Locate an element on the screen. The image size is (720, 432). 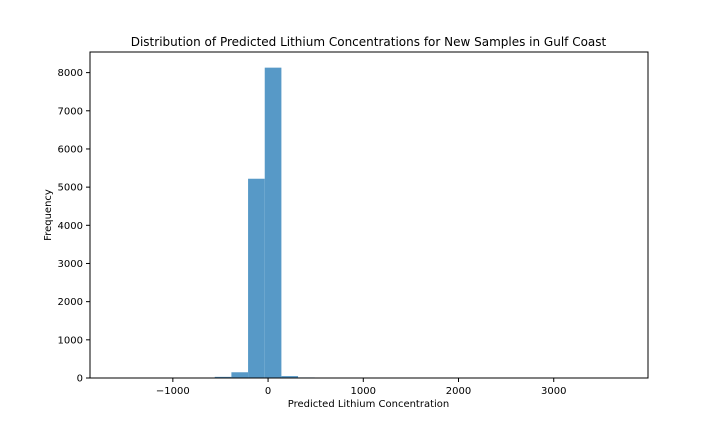
y-tick-label: 3000 is located at coordinates (70, 264).